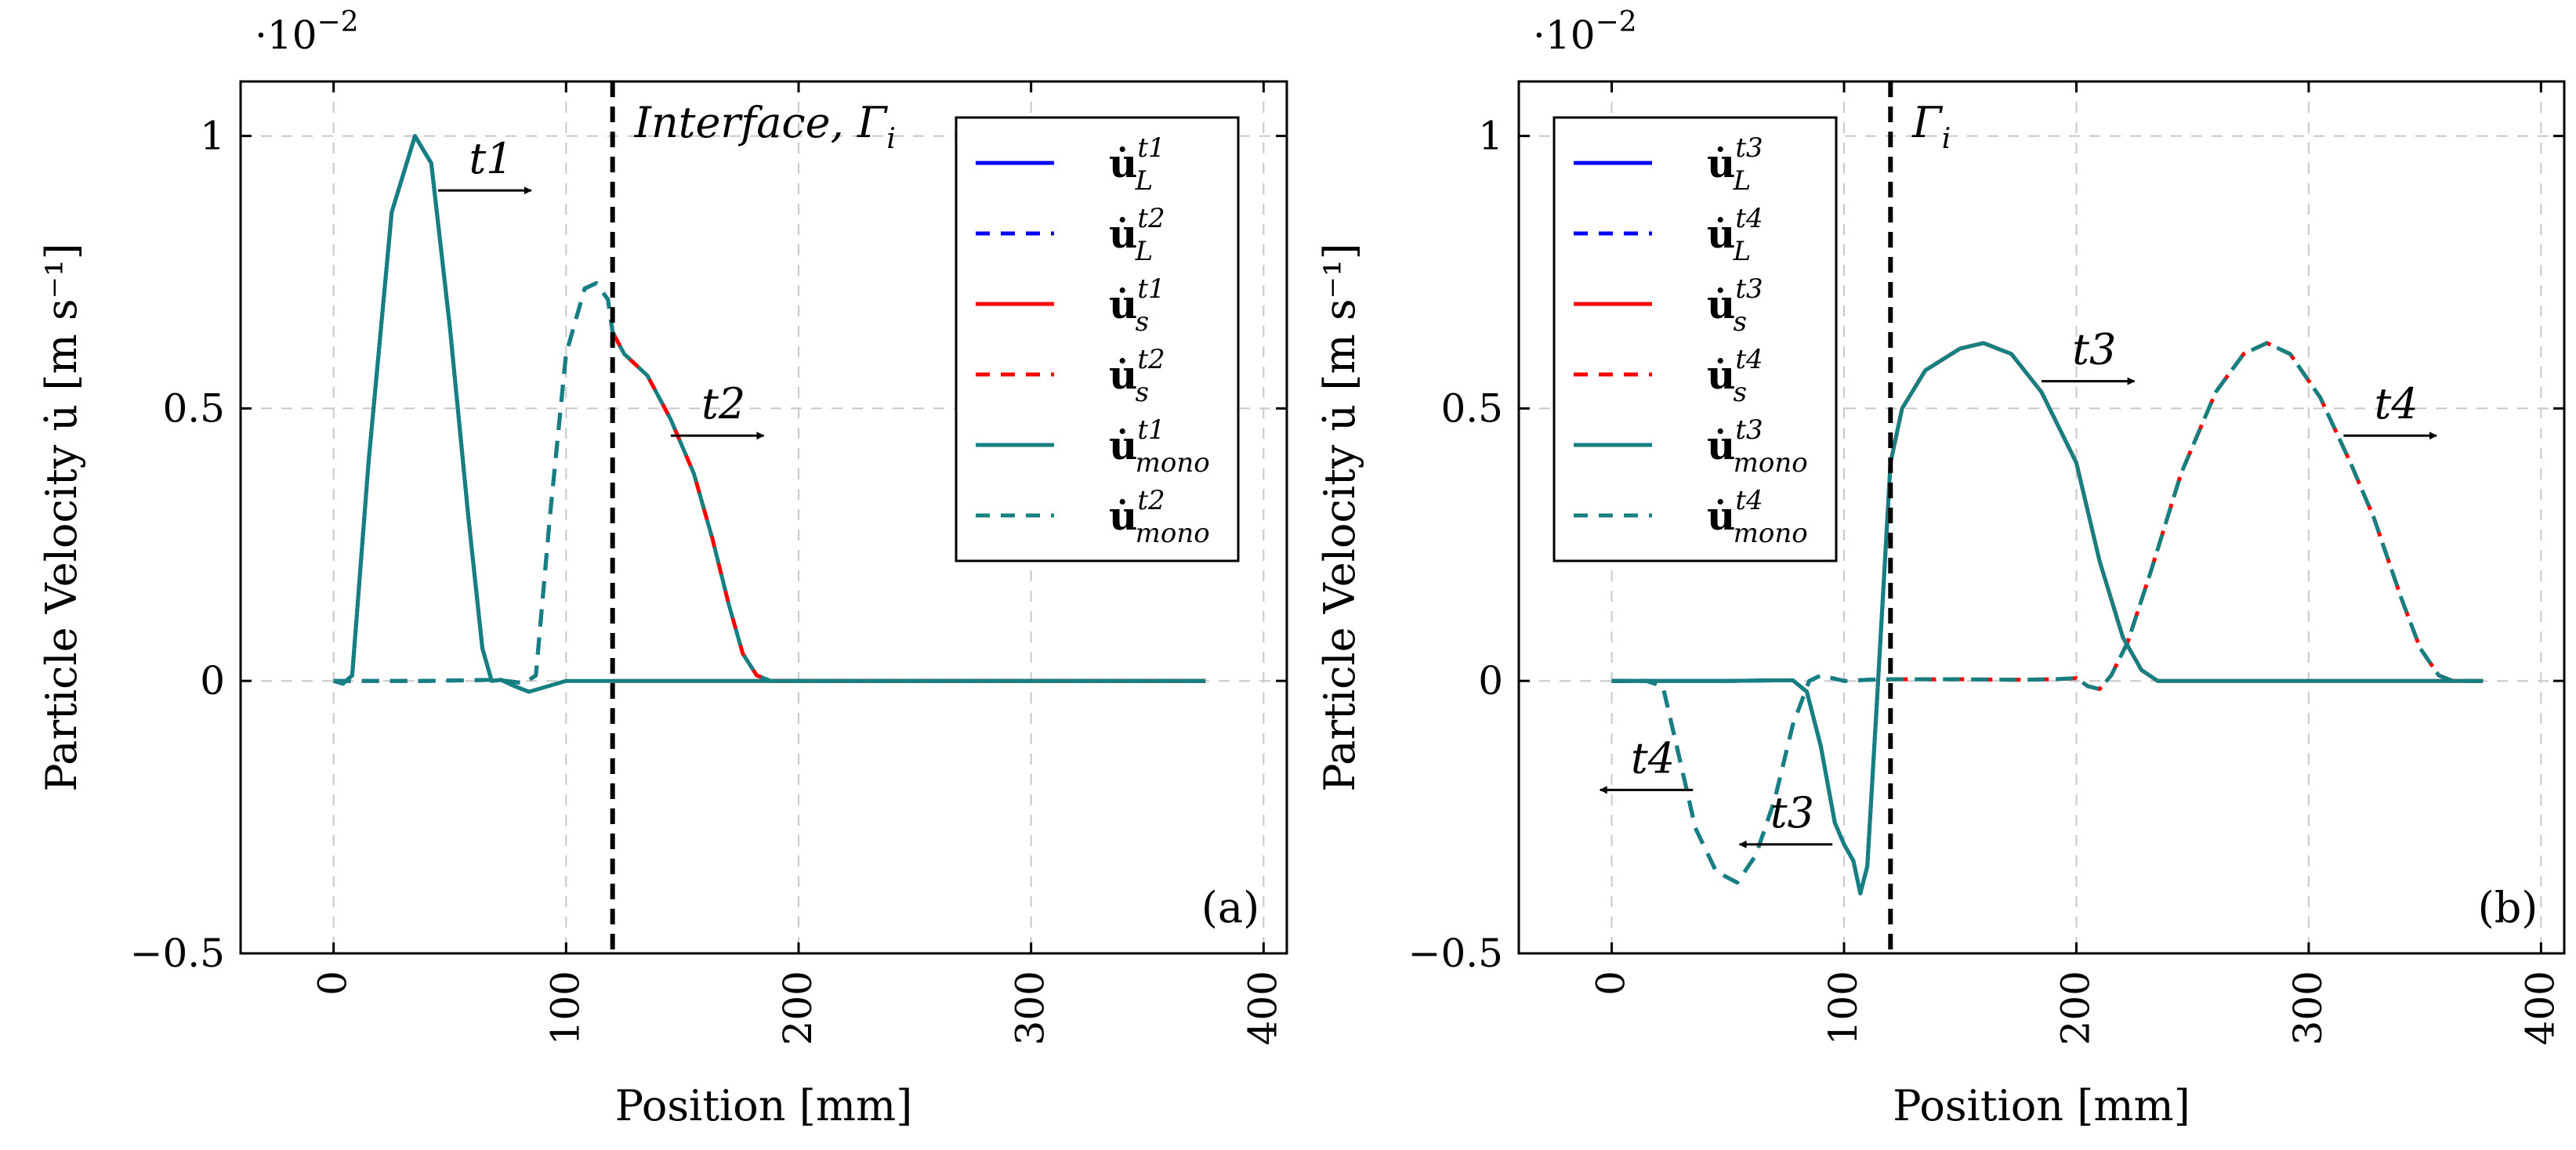 This screenshot has height=1150, width=2576. Describe the element at coordinates (723, 404) in the screenshot. I see `annotation-label: t2` at that location.